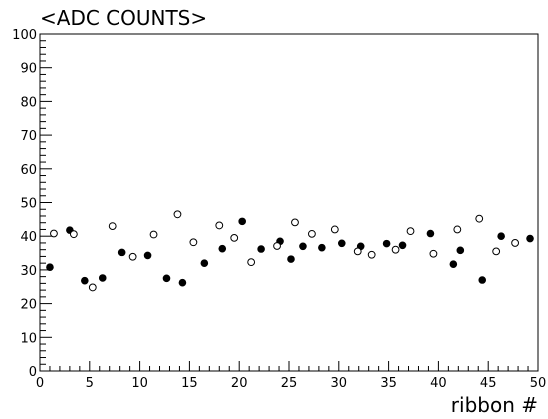 The image size is (548, 419). I want to click on x-axis-label: ribbon #, so click(494, 405).